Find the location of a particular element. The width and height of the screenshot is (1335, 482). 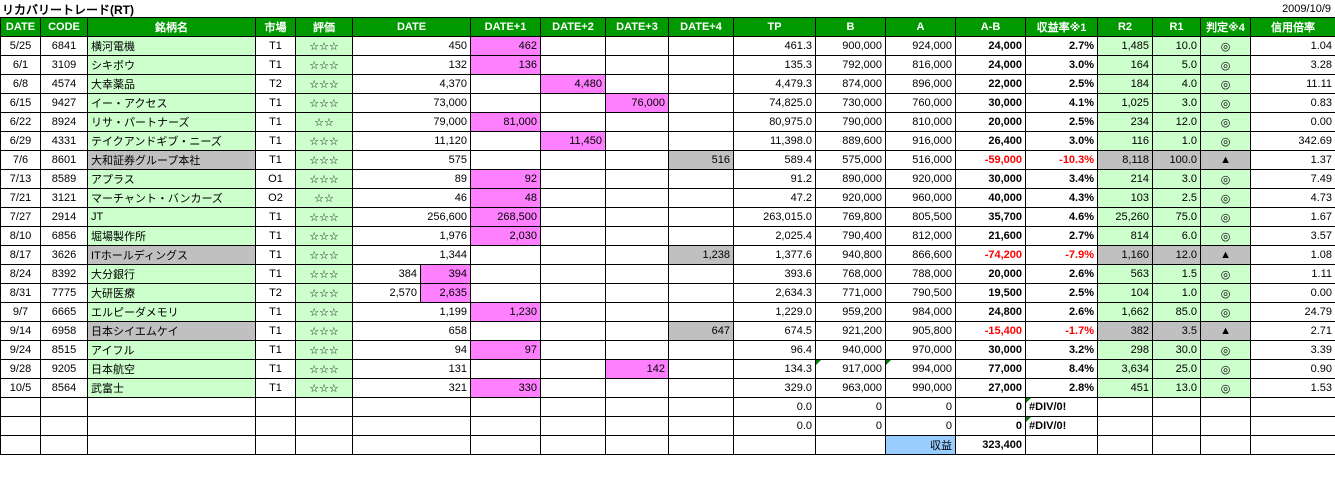

cell-yield: -10.3% is located at coordinates (1062, 160).